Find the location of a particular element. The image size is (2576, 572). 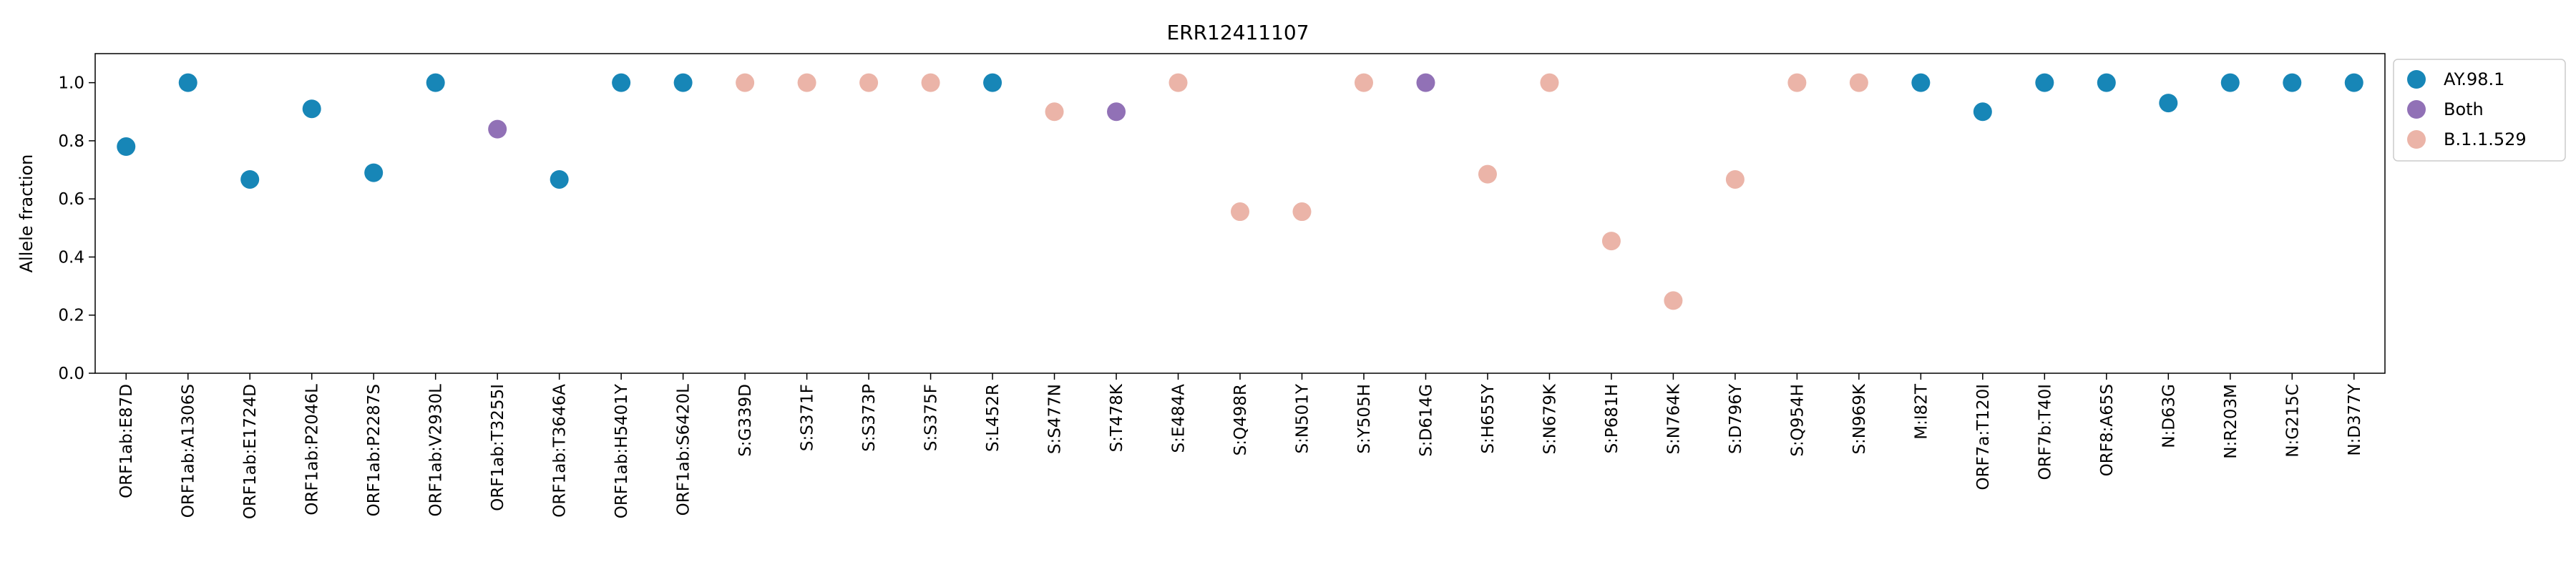

x-tick-label: ORF7b:T40I is located at coordinates (2045, 432).